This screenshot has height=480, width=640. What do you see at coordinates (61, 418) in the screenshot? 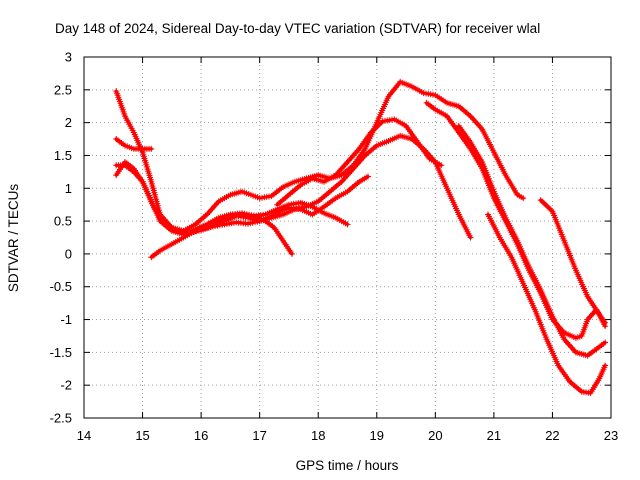
I see `y-tick-label: -2.5` at bounding box center [61, 418].